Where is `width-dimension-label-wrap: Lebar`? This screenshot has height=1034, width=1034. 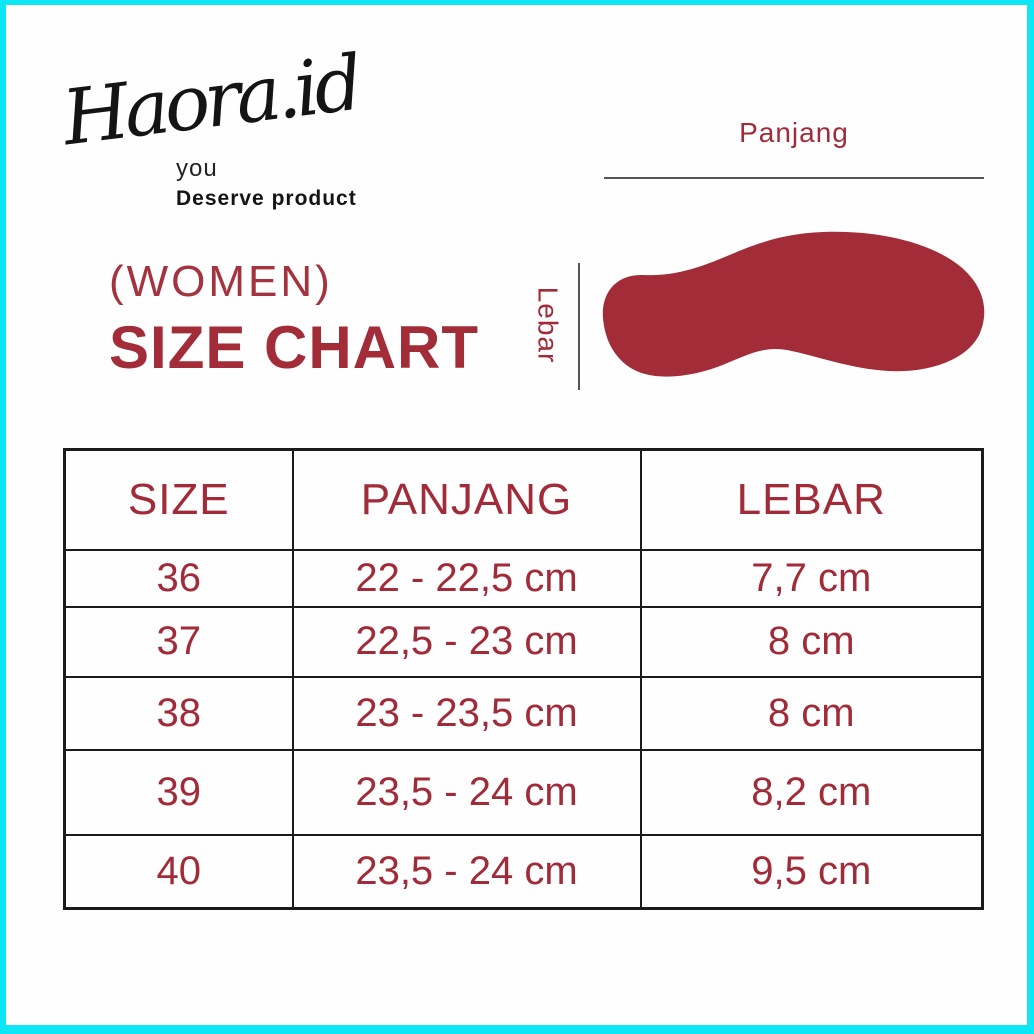 width-dimension-label-wrap: Lebar is located at coordinates (547, 325).